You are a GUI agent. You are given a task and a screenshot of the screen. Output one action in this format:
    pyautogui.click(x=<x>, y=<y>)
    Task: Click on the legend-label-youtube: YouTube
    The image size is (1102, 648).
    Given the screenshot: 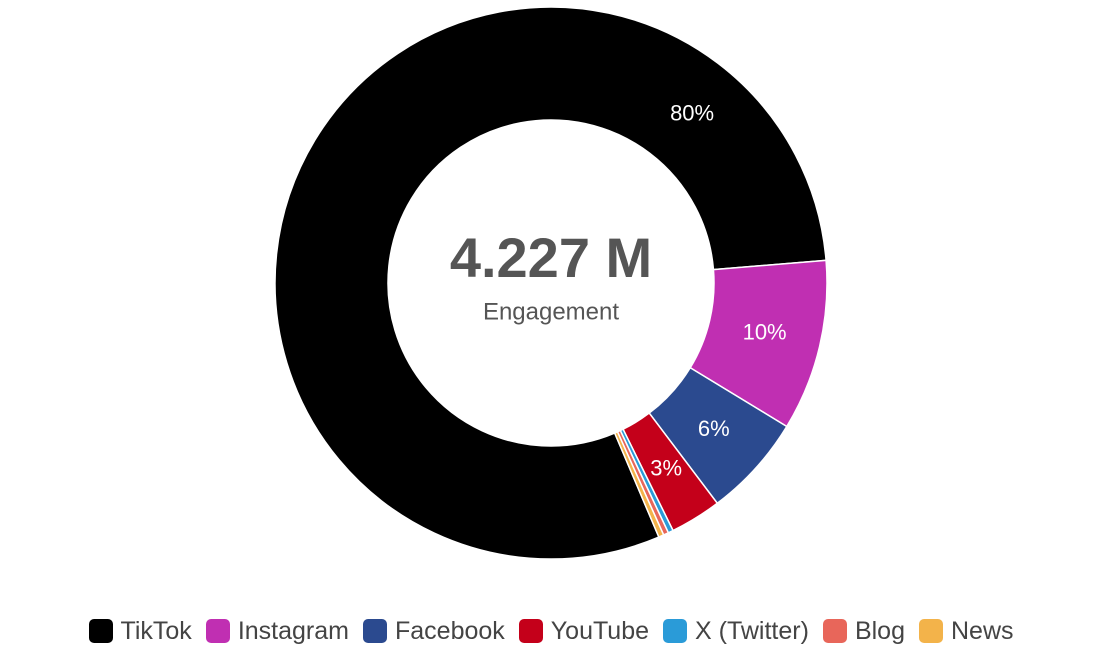 What is the action you would take?
    pyautogui.click(x=600, y=630)
    